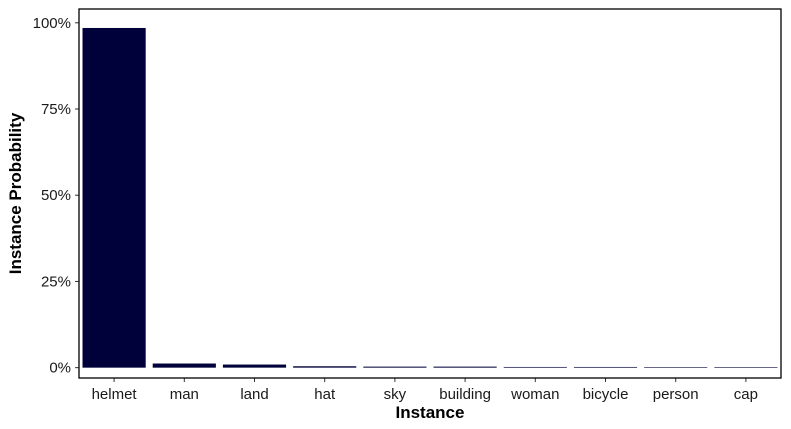 This screenshot has width=791, height=429. I want to click on y-axis-title: Instance Probability, so click(15, 193).